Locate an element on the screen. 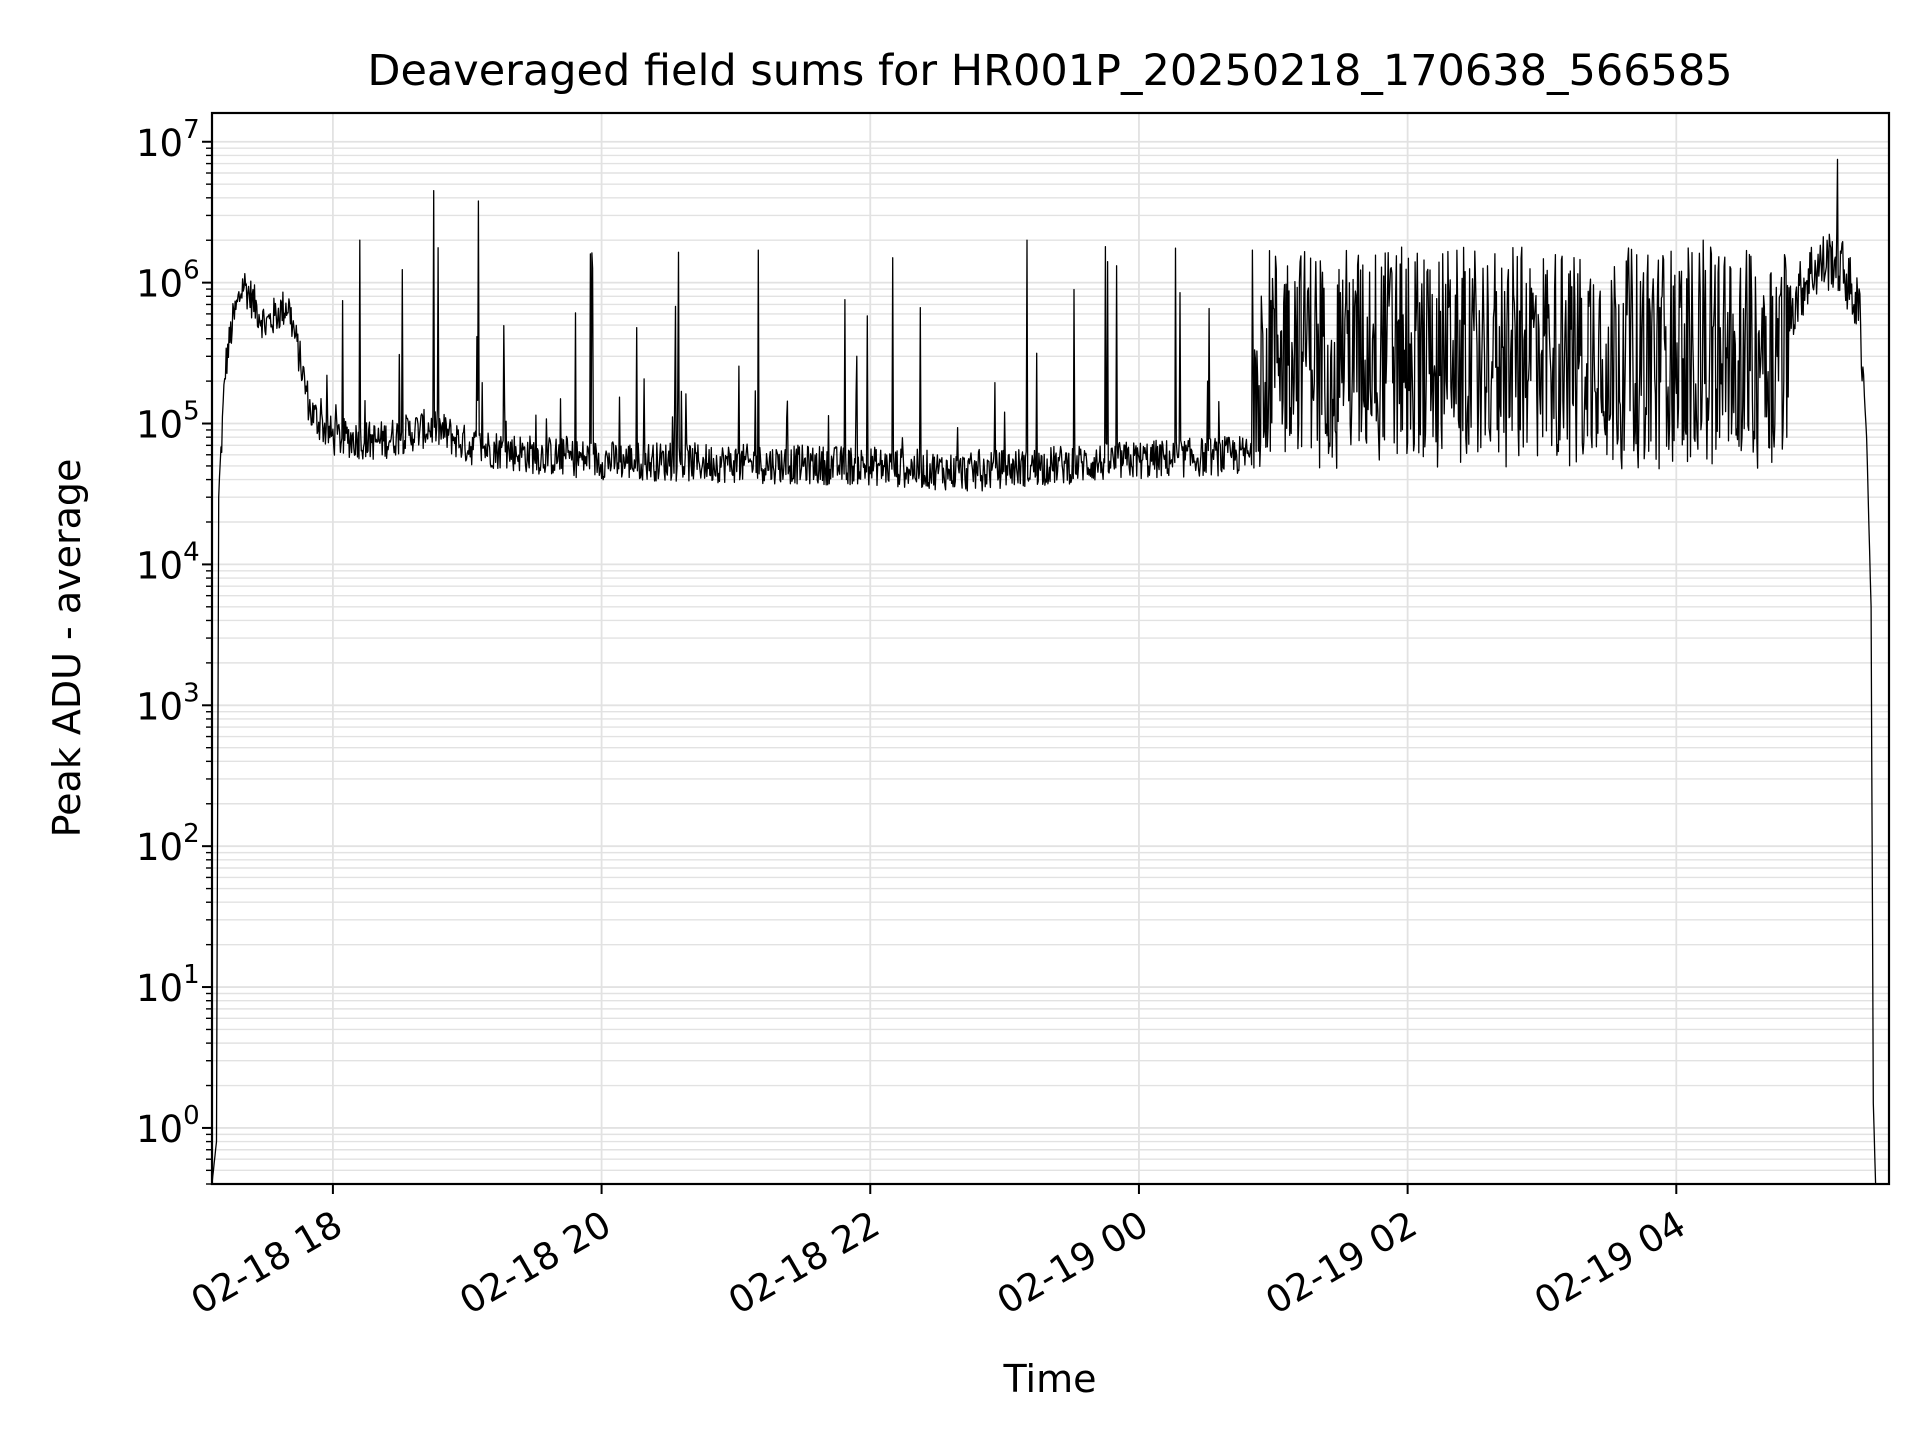  x-axis-label: Time is located at coordinates (1050, 1379).